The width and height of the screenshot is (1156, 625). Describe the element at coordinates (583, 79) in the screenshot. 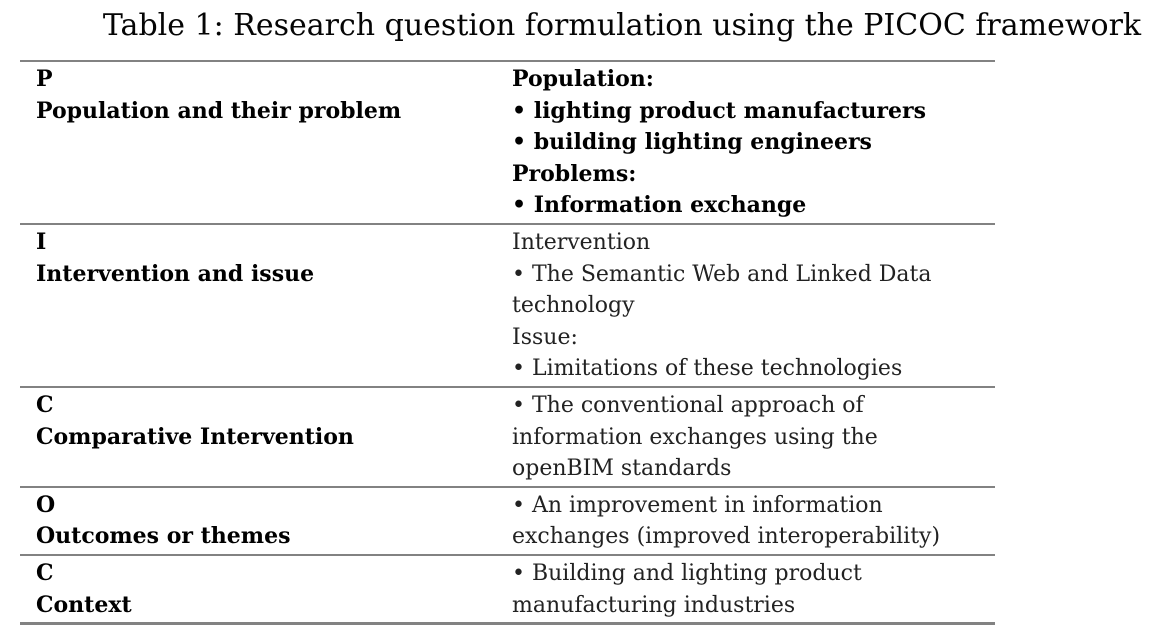

I see `content-line: Population:` at that location.